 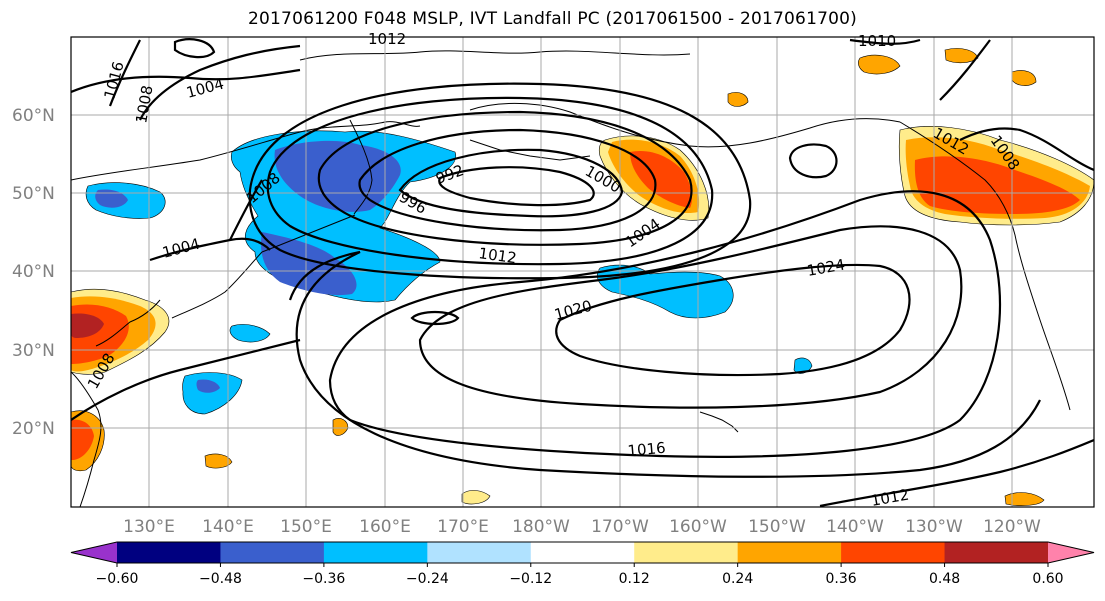 I want to click on colorbar-tick-label: 0.60, so click(x=1047, y=579).